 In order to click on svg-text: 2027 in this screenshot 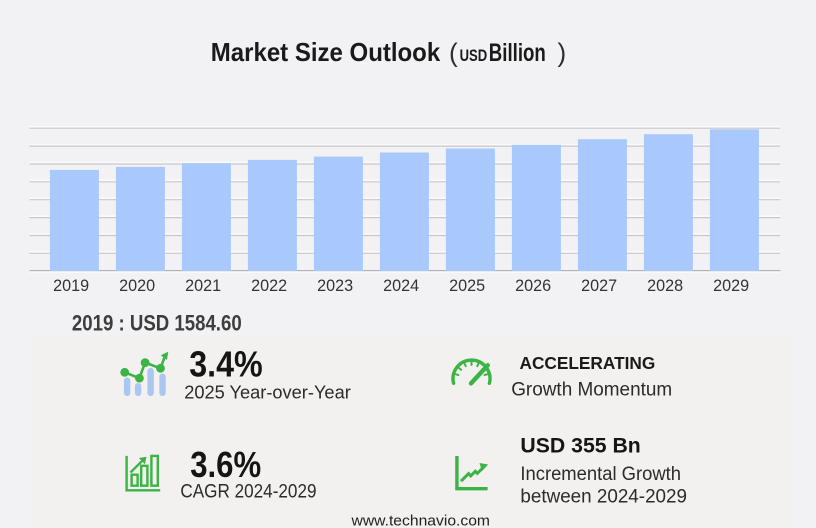, I will do `click(599, 285)`.